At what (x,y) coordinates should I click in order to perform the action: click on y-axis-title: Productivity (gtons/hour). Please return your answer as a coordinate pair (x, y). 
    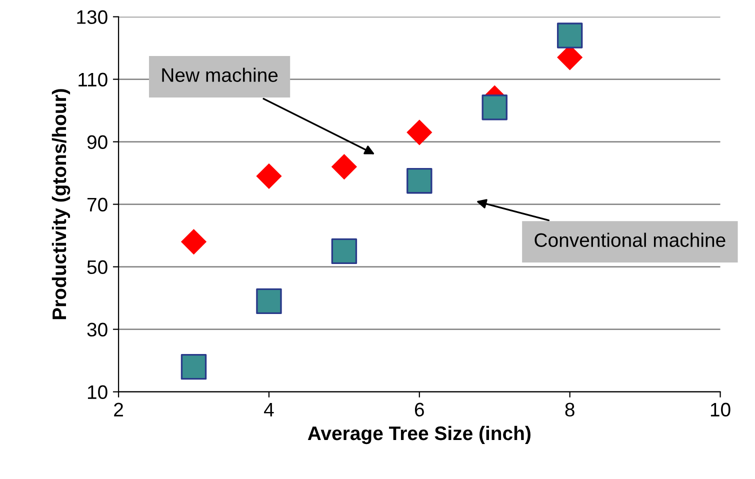
    Looking at the image, I should click on (61, 204).